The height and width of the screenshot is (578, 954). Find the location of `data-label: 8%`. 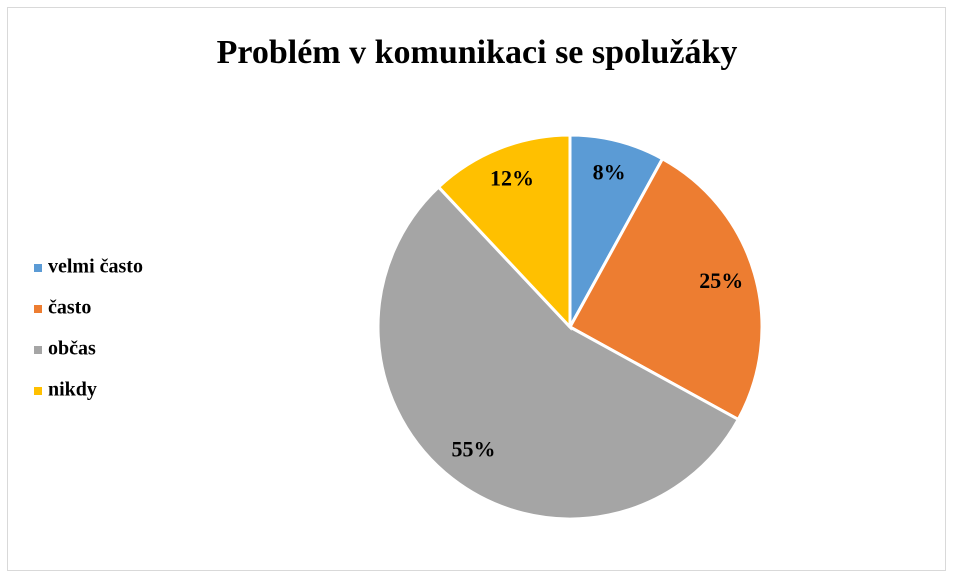

data-label: 8% is located at coordinates (609, 172).